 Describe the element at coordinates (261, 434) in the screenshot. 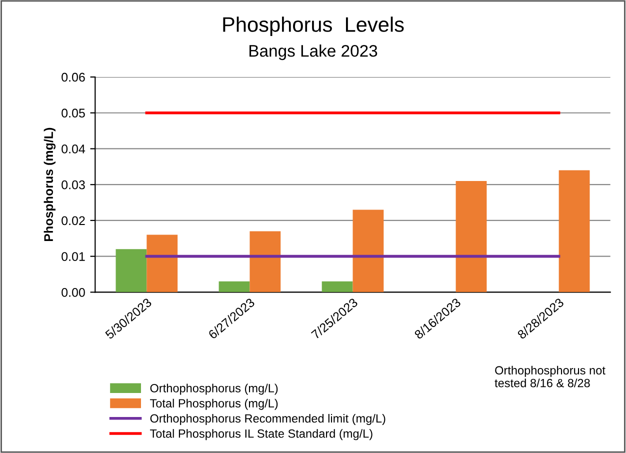

I see `legend-label: Total Phosphorus IL State Standard (mg/L)` at that location.